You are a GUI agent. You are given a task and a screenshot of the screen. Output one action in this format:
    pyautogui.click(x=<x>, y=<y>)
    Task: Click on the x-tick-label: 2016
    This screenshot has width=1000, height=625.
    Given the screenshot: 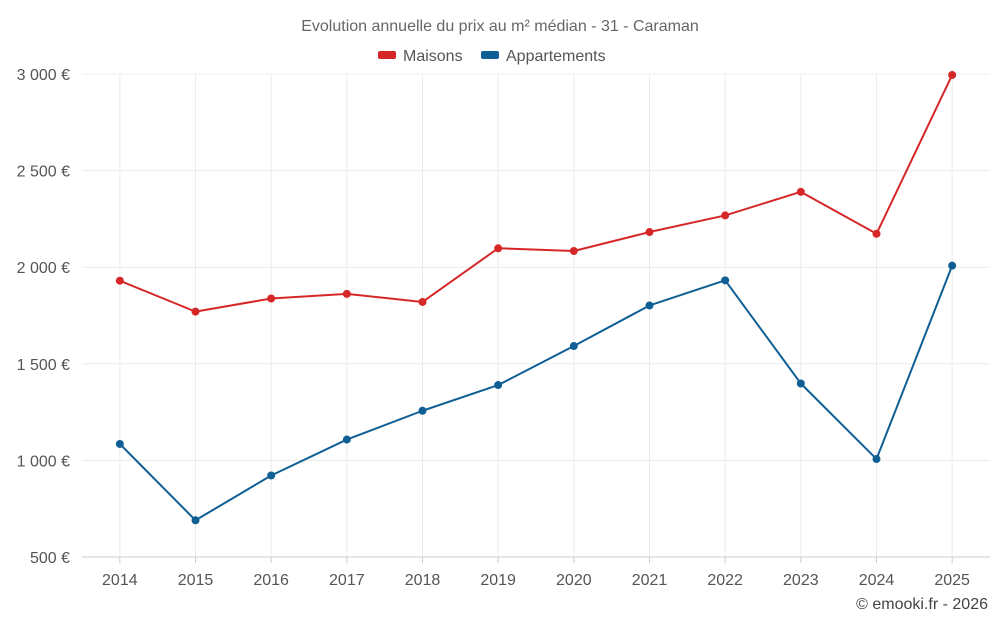 What is the action you would take?
    pyautogui.click(x=271, y=580)
    